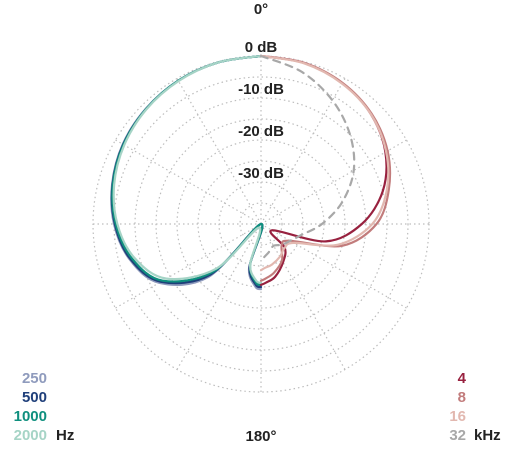  What do you see at coordinates (44, 407) in the screenshot?
I see `legend-left: 250 500 1000 2000 Hz` at bounding box center [44, 407].